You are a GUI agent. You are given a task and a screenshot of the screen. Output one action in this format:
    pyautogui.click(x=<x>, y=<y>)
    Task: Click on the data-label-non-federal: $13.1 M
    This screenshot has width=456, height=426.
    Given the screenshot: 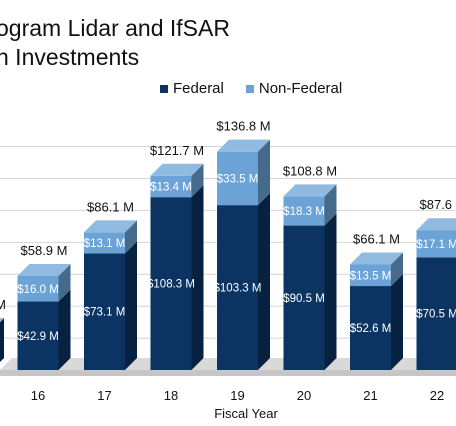 What is the action you would take?
    pyautogui.click(x=105, y=244)
    